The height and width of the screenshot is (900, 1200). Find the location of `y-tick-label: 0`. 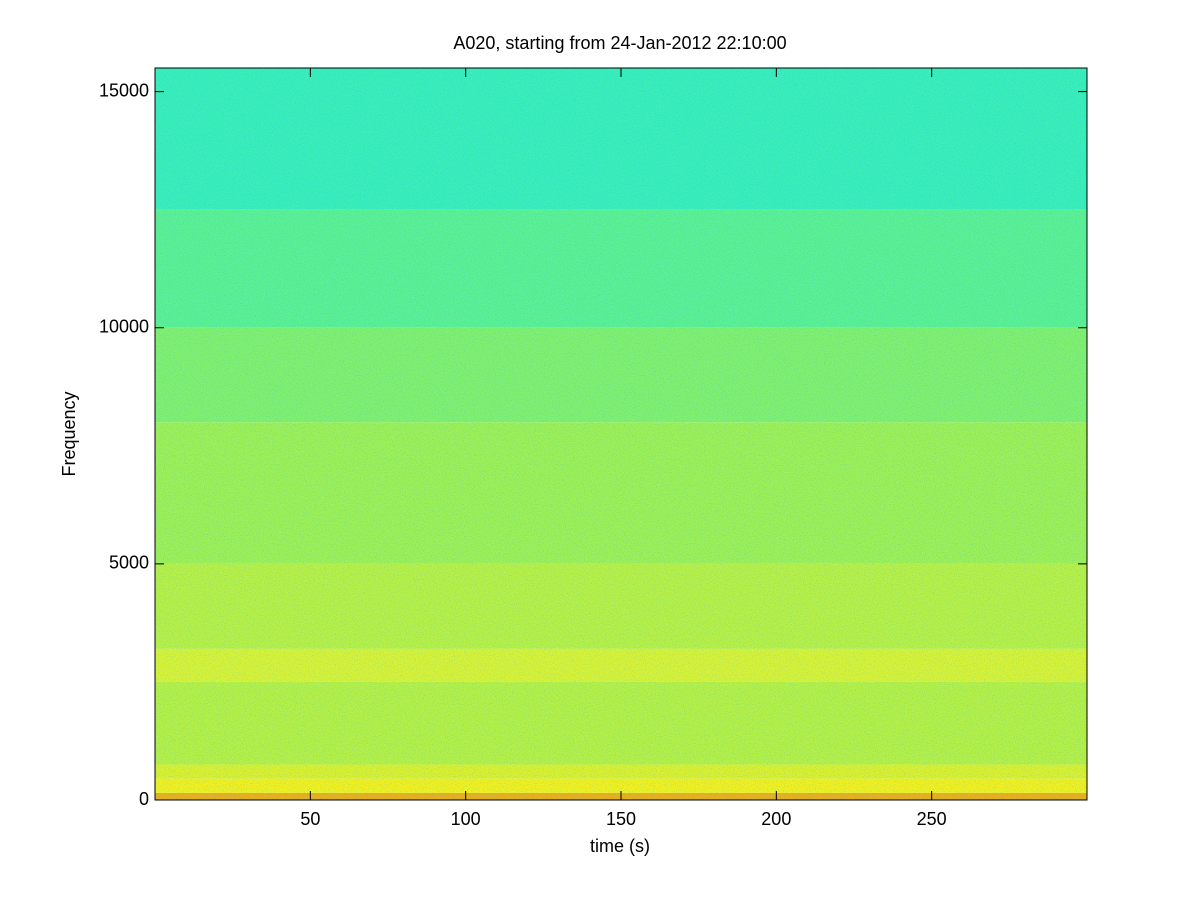

y-tick-label: 0 is located at coordinates (144, 799).